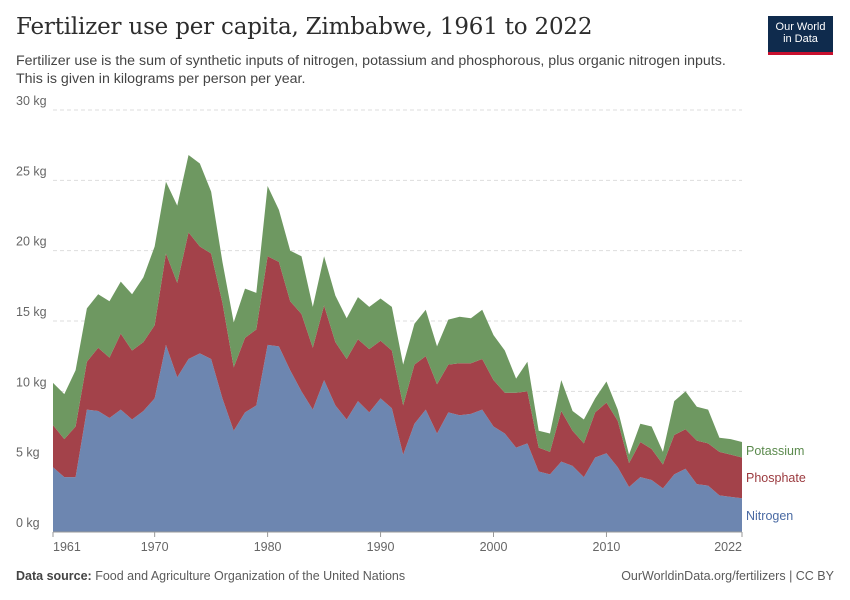  Describe the element at coordinates (28, 453) in the screenshot. I see `y-tick-label: 5 kg` at that location.